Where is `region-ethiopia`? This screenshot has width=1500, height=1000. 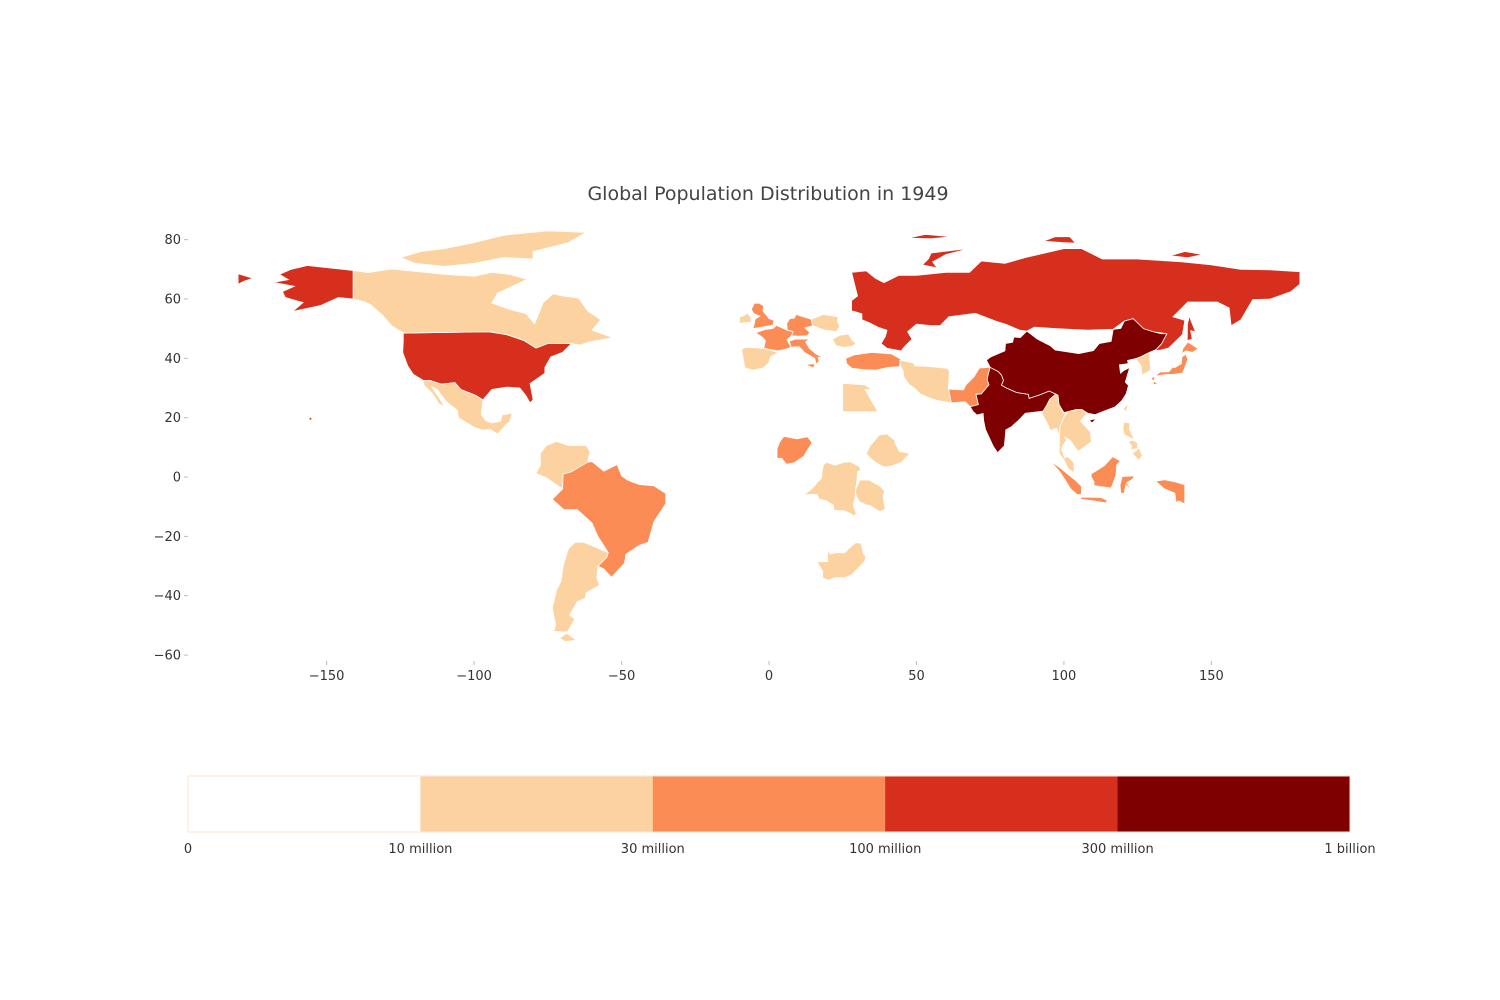
region-ethiopia is located at coordinates (888, 450).